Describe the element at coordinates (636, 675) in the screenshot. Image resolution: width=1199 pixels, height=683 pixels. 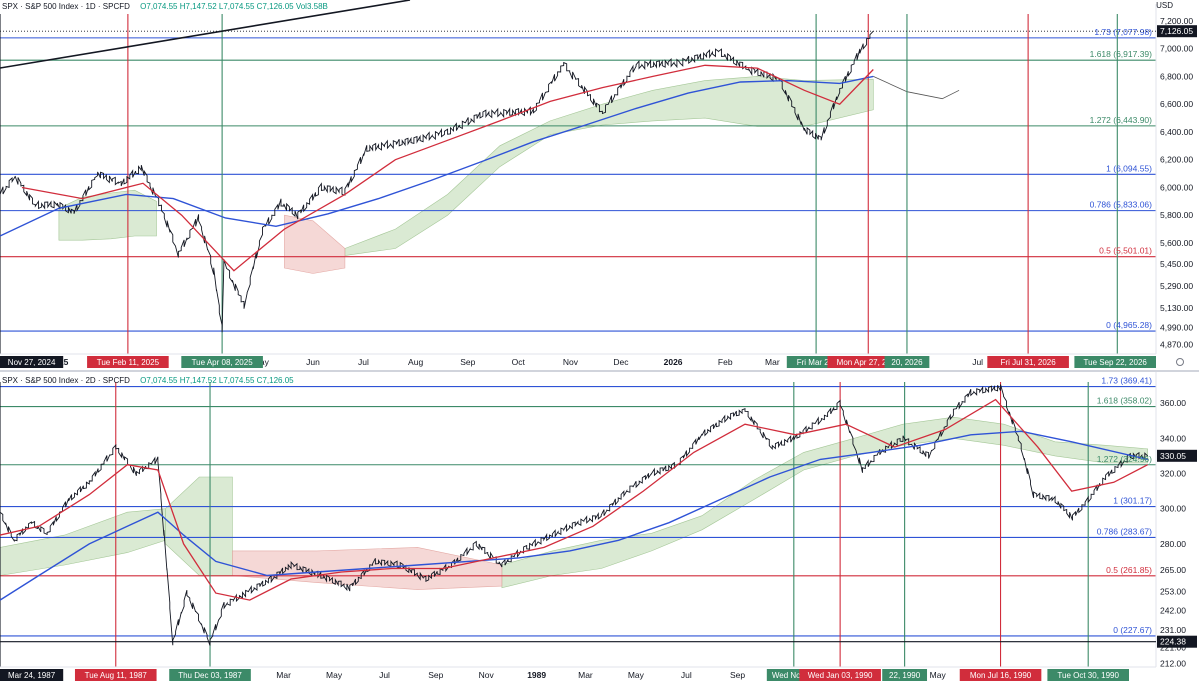
I see `x-tick-label: May` at that location.